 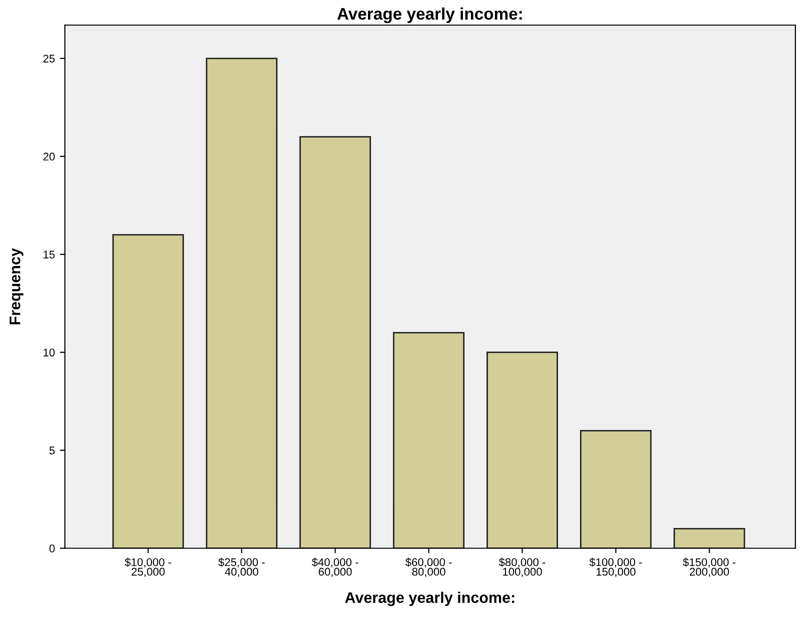 What do you see at coordinates (241, 567) in the screenshot?
I see `x-tick-label: $25,000 - 40,000` at bounding box center [241, 567].